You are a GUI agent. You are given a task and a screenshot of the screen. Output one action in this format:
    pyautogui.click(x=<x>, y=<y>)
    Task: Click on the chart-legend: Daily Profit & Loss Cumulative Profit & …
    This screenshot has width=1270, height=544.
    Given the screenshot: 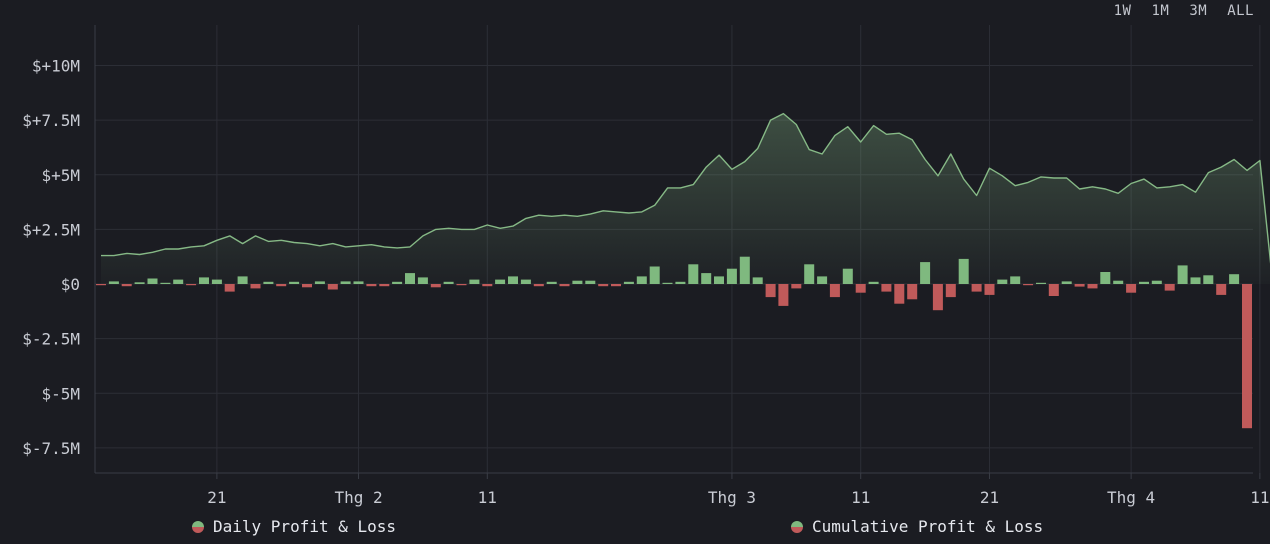 What is the action you would take?
    pyautogui.click(x=635, y=529)
    